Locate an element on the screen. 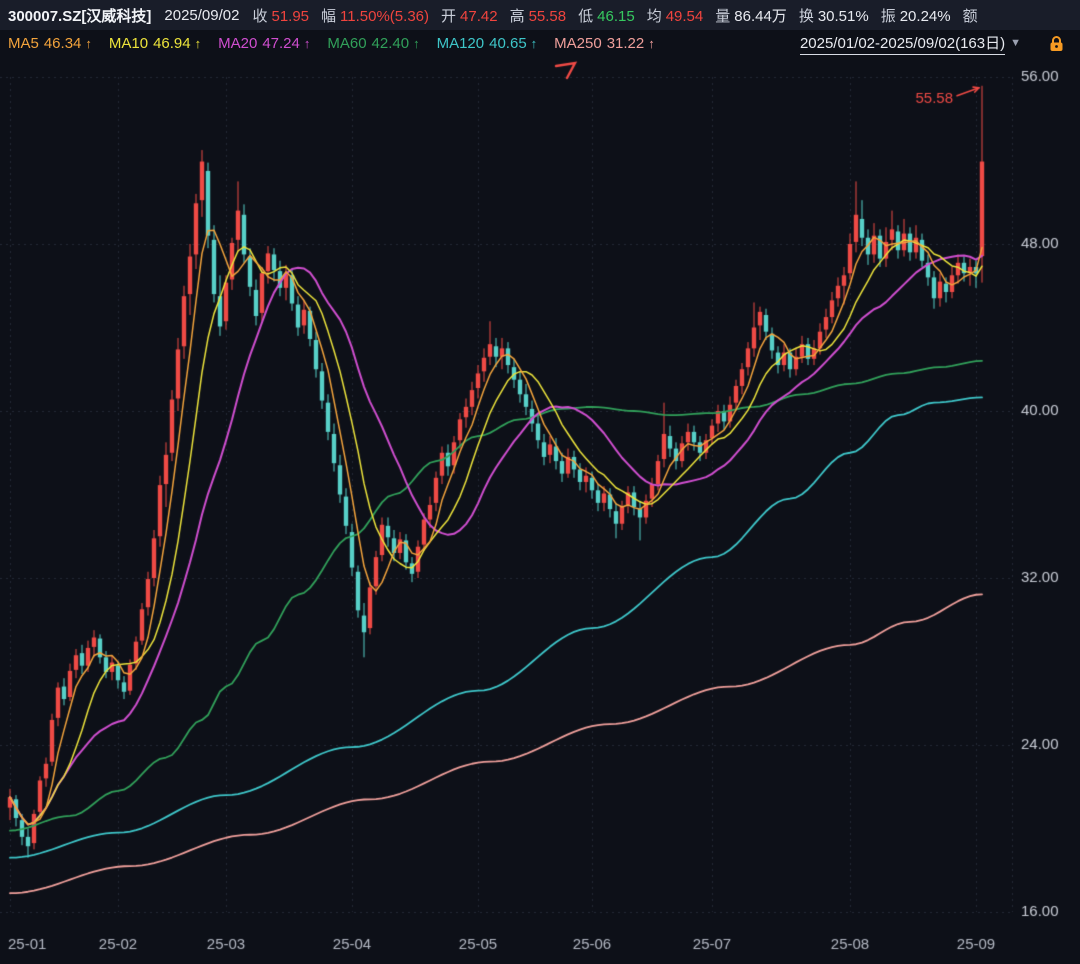 Image resolution: width=1080 pixels, height=964 pixels. quote-close: 收 51.95 is located at coordinates (280, 15).